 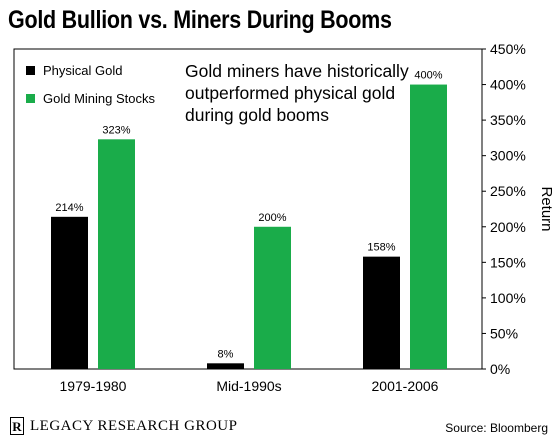 What do you see at coordinates (508, 298) in the screenshot?
I see `y-tick-label: 100%` at bounding box center [508, 298].